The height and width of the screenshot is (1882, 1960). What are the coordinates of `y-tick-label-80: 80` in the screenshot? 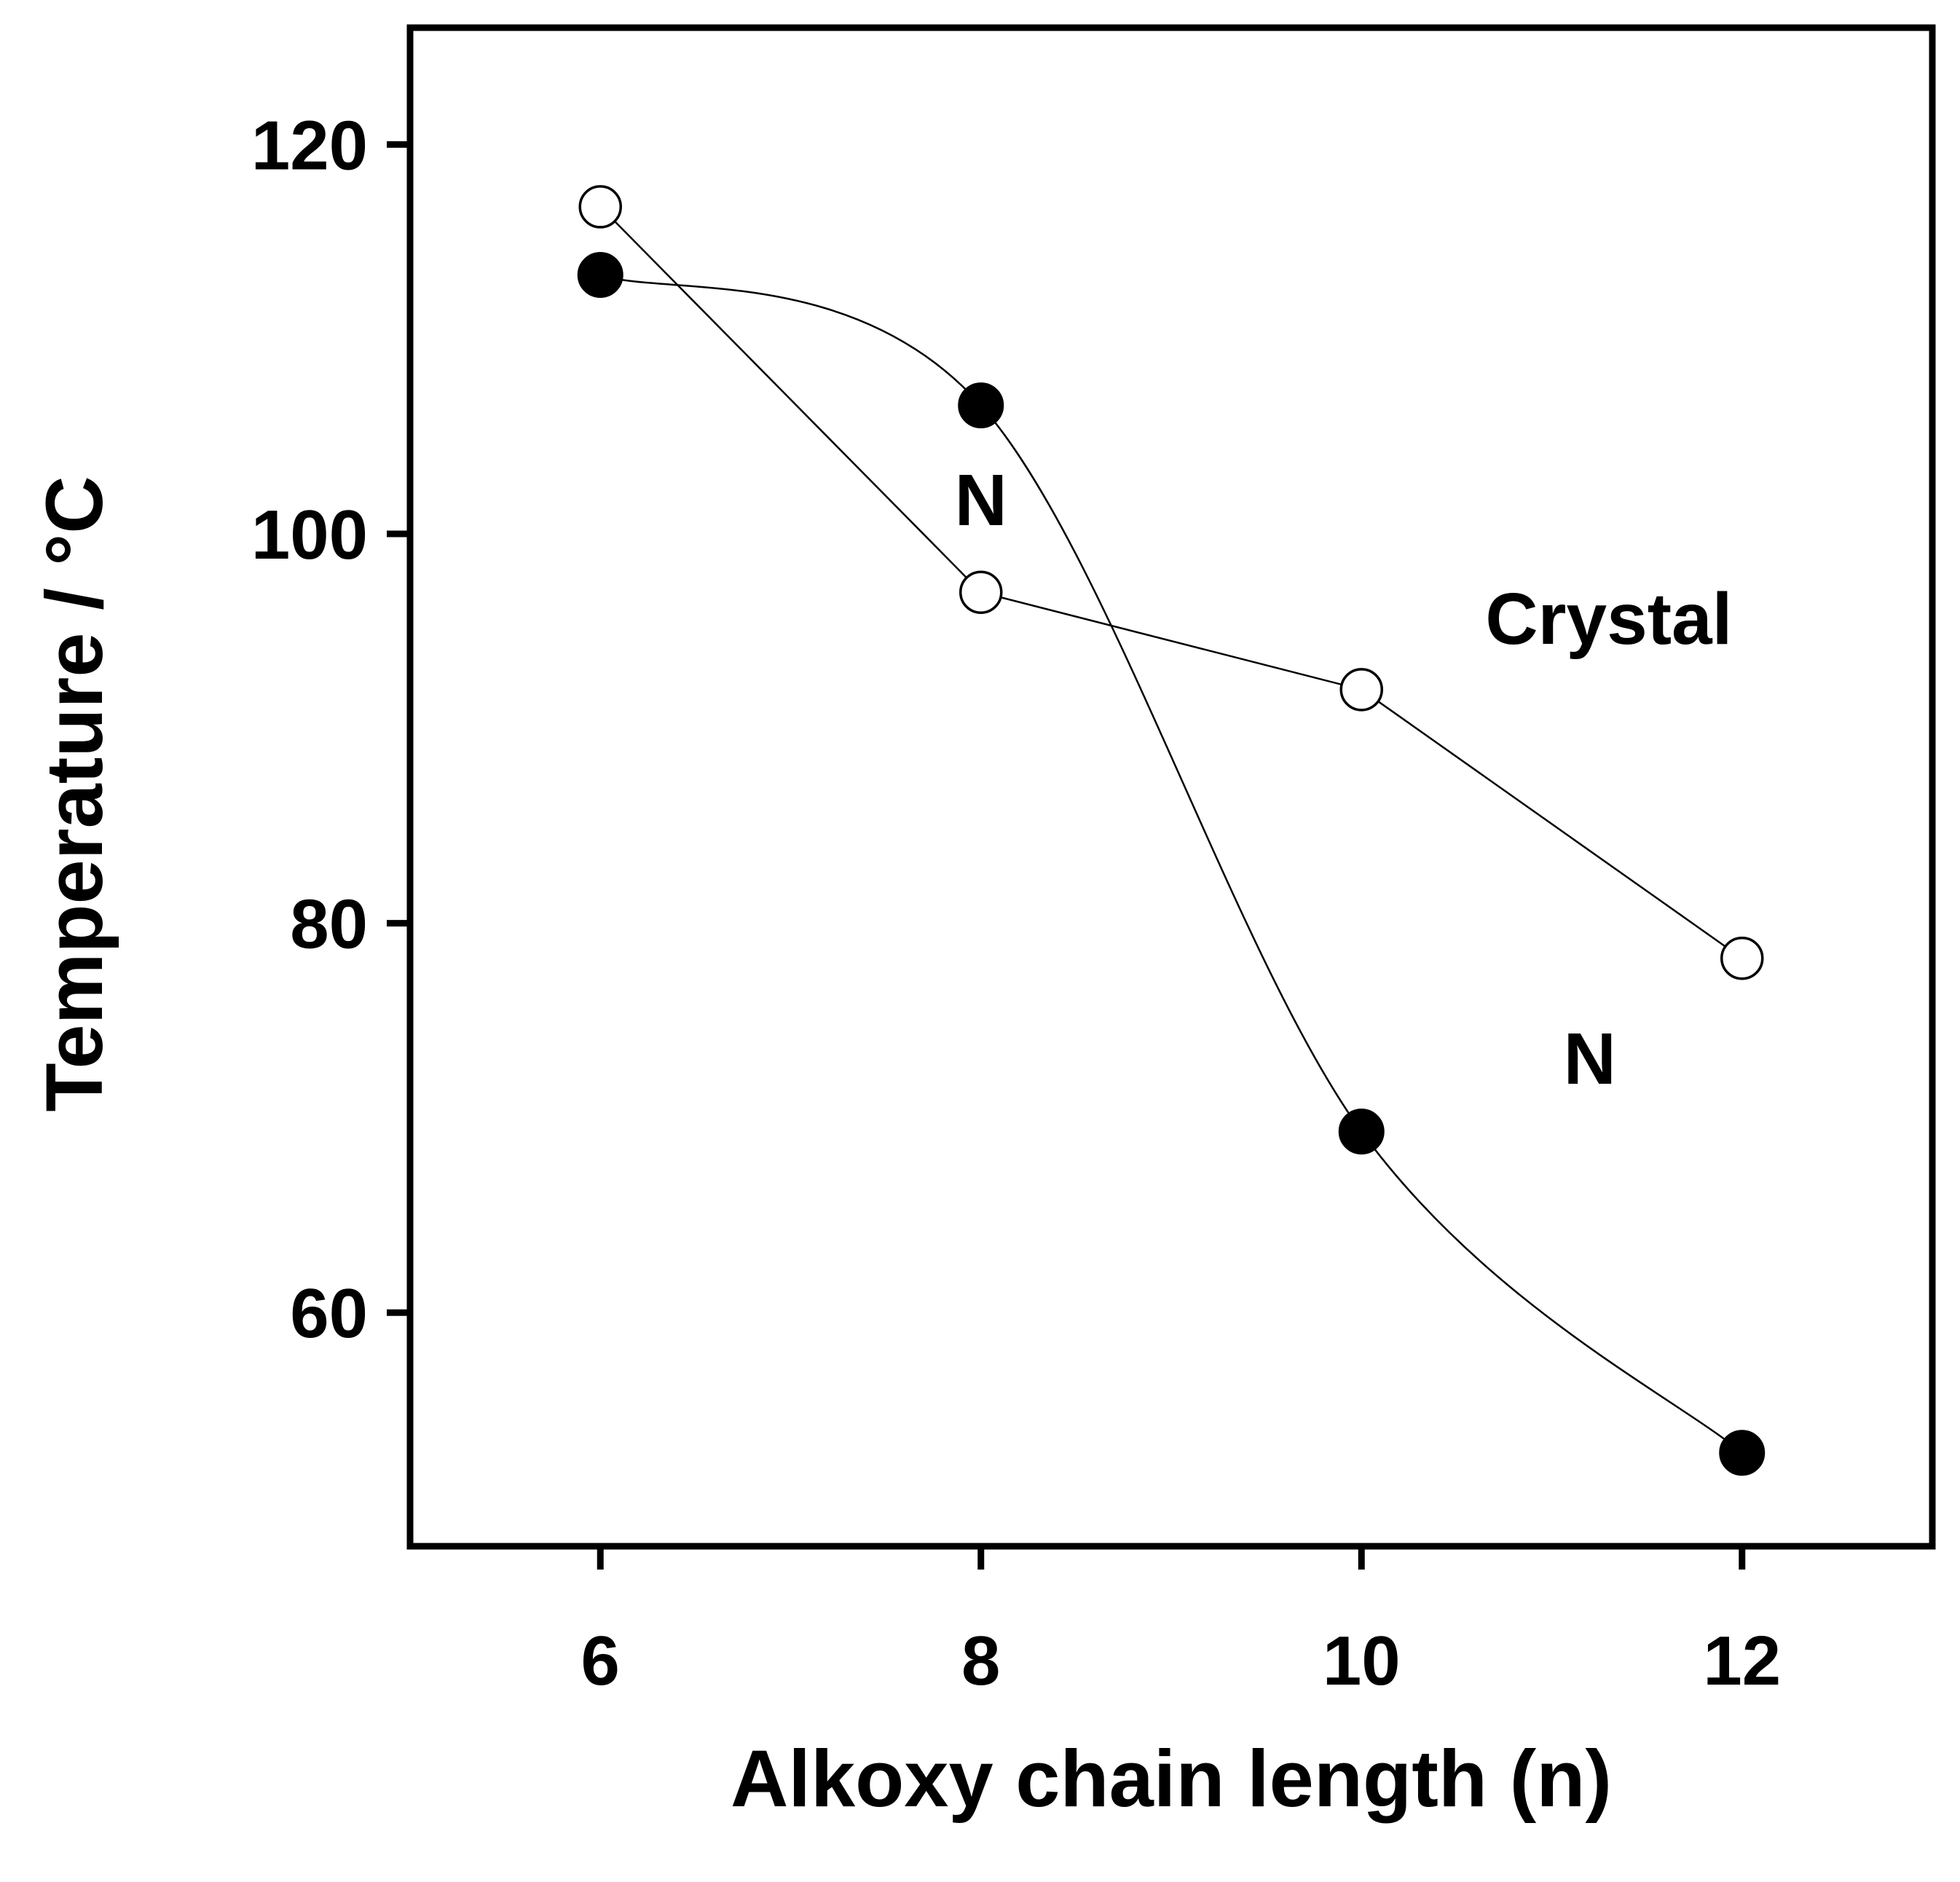 It's located at (329, 925).